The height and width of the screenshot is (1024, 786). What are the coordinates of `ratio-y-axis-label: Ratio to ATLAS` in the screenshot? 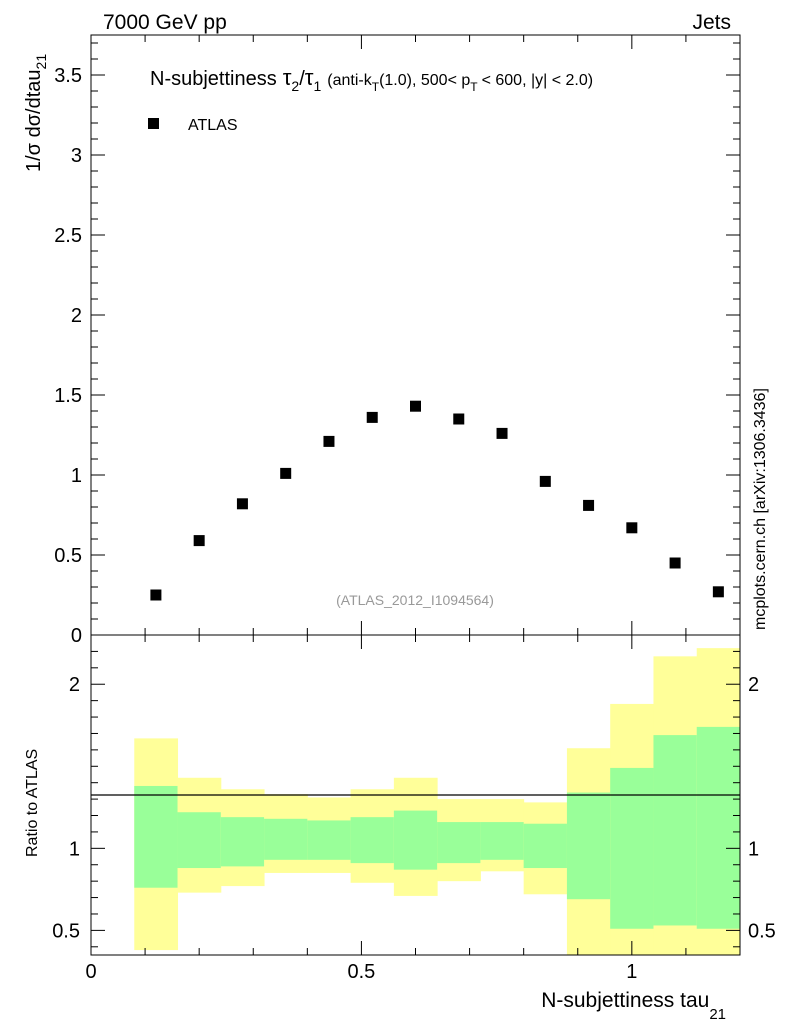 It's located at (32, 803).